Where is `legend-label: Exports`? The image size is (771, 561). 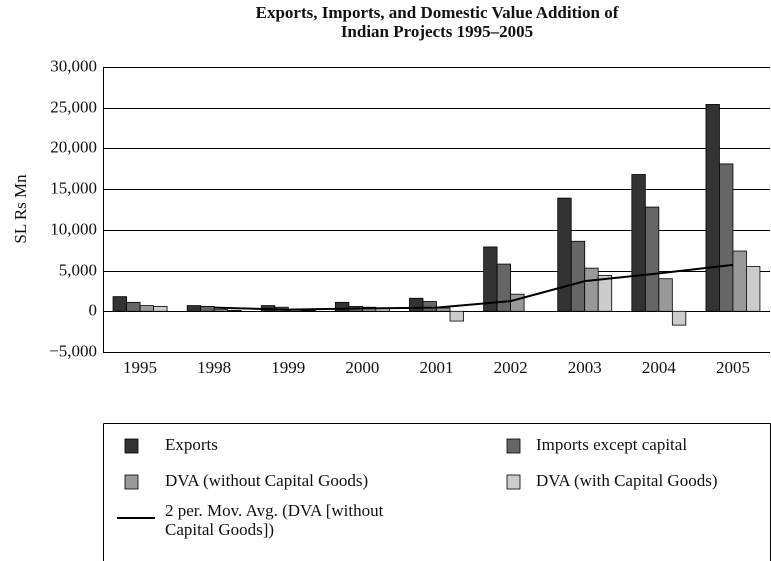 legend-label: Exports is located at coordinates (191, 444).